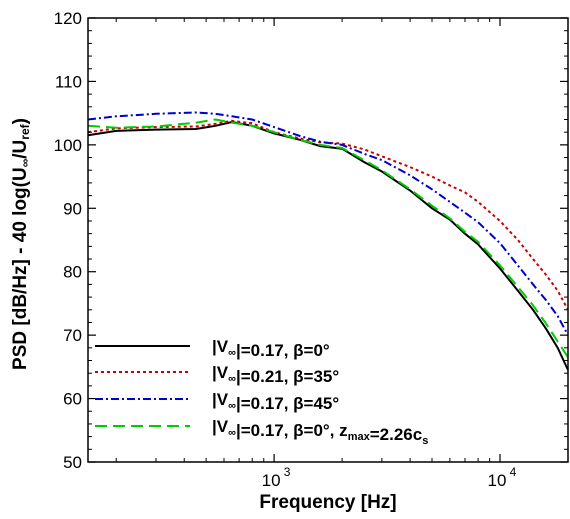 This screenshot has width=570, height=519. Describe the element at coordinates (72, 272) in the screenshot. I see `y-tick-label: 80` at that location.